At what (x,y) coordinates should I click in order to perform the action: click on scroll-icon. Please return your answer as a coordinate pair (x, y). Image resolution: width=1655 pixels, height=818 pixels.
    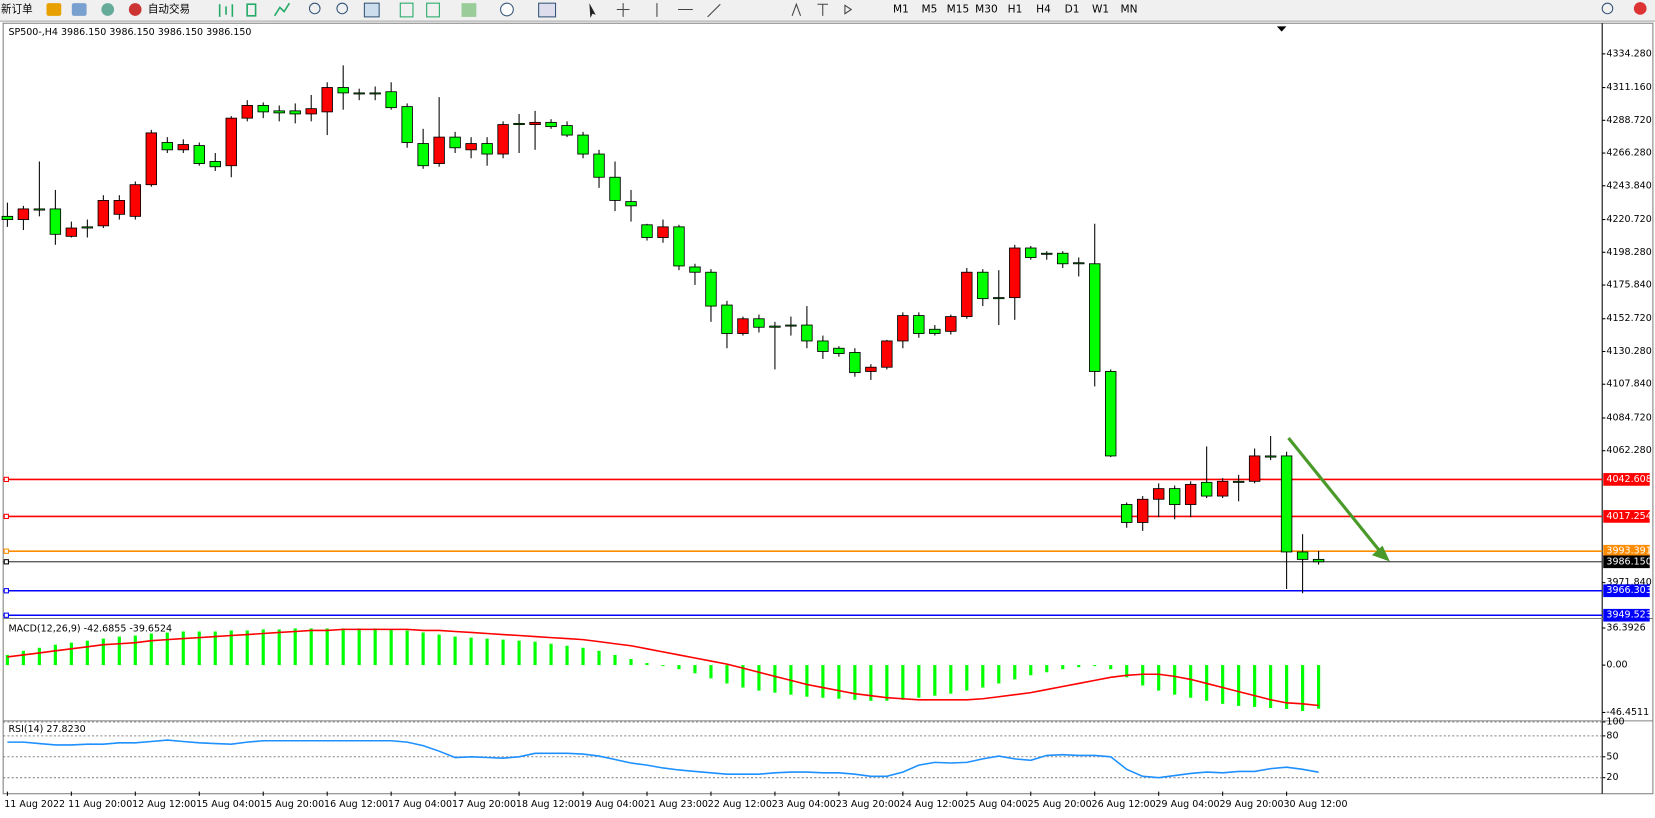
    Looking at the image, I should click on (406, 10).